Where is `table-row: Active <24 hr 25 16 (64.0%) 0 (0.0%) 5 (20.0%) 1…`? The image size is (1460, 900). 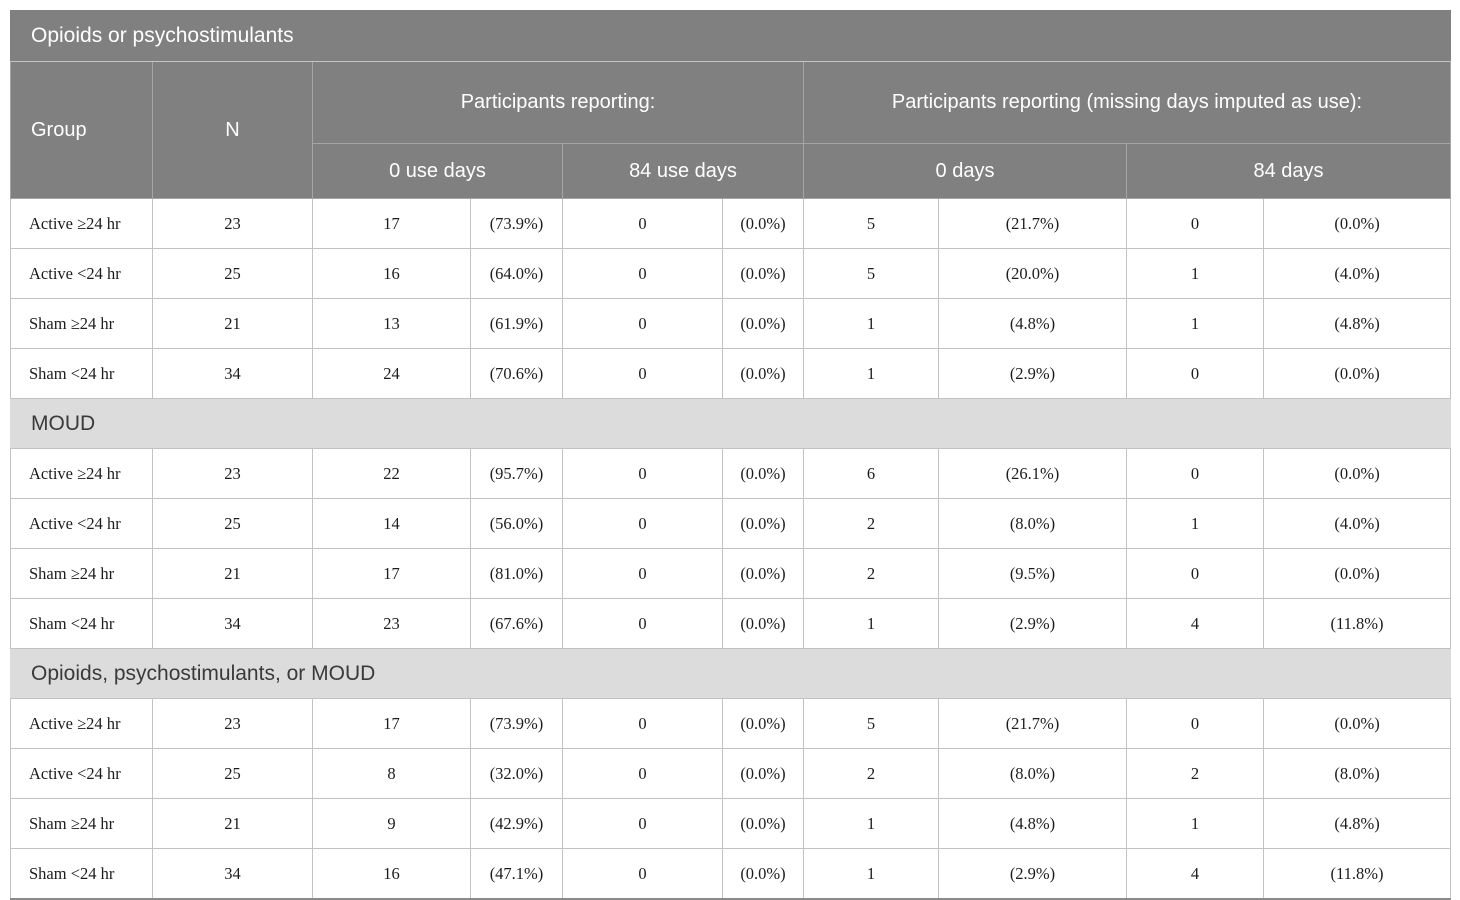
table-row: Active <24 hr 25 16 (64.0%) 0 (0.0%) 5 (20.0%) 1… is located at coordinates (731, 273).